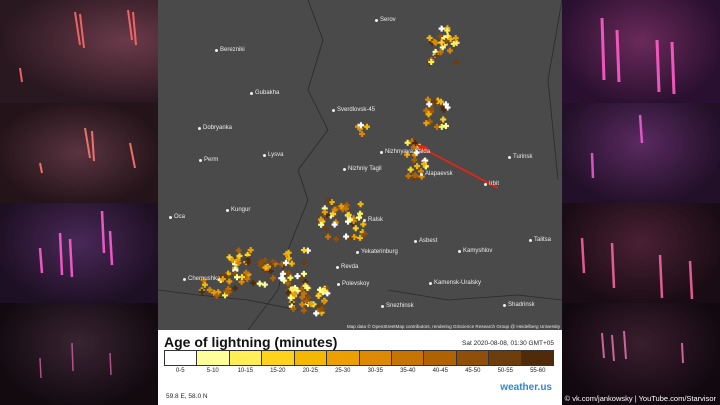 The image size is (720, 405). I want to click on brand-logo: weather.us, so click(526, 387).